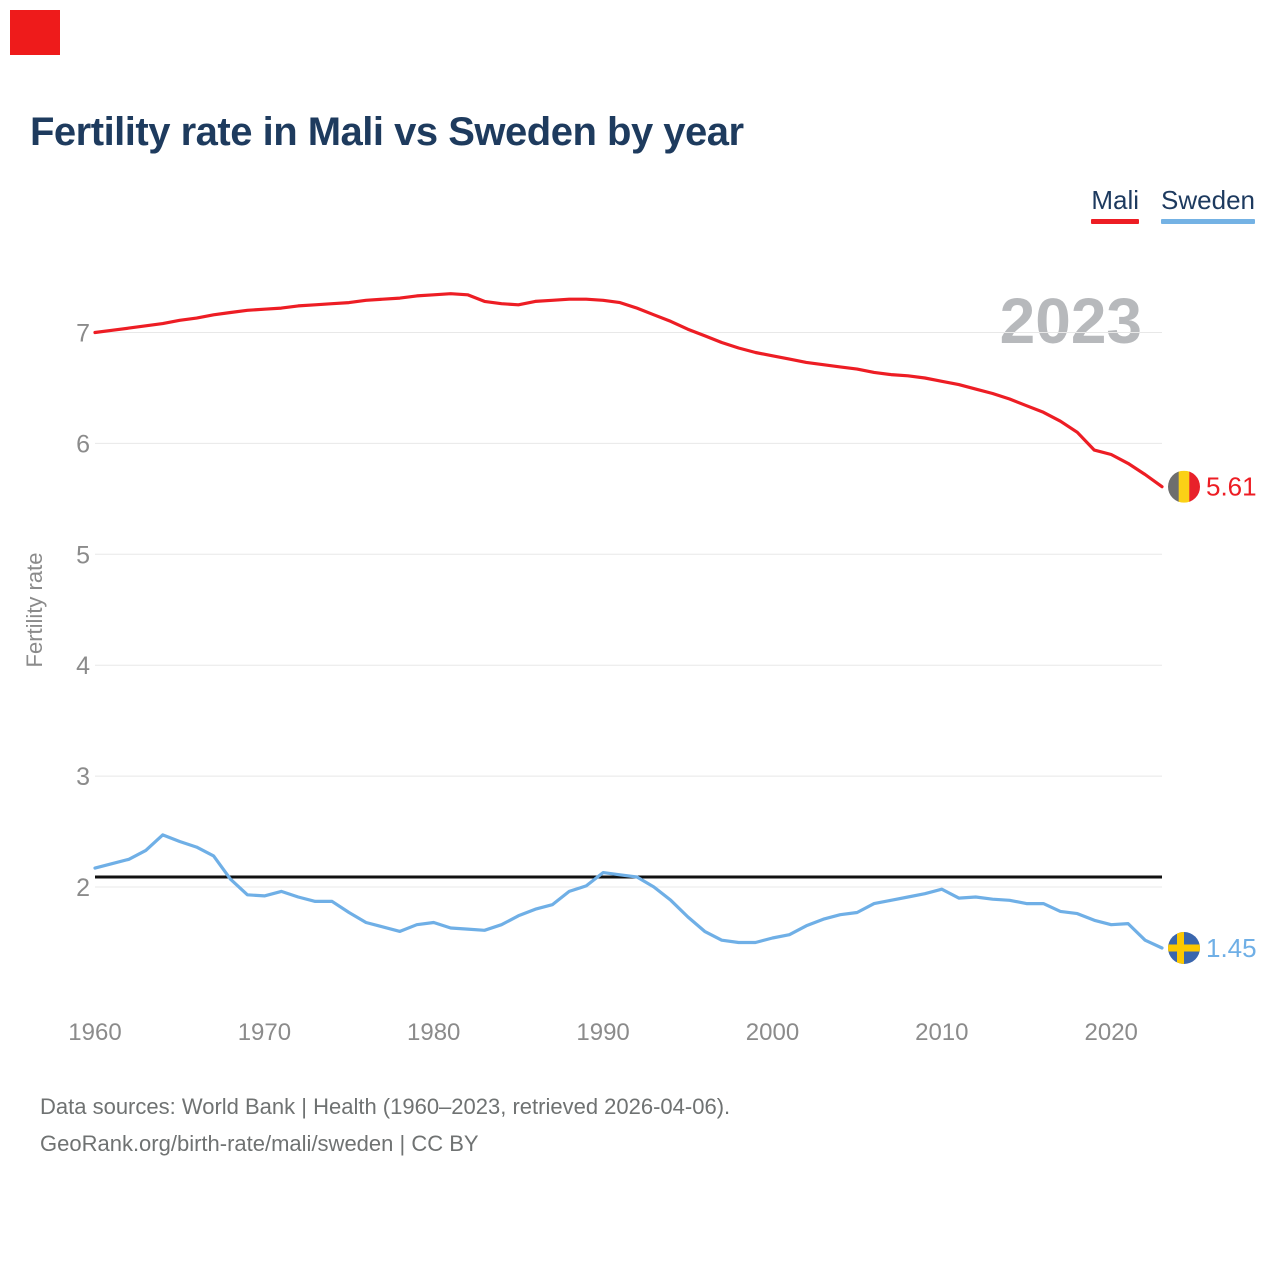 Image resolution: width=1280 pixels, height=1280 pixels. Describe the element at coordinates (83, 555) in the screenshot. I see `y-tick-label: 5` at that location.